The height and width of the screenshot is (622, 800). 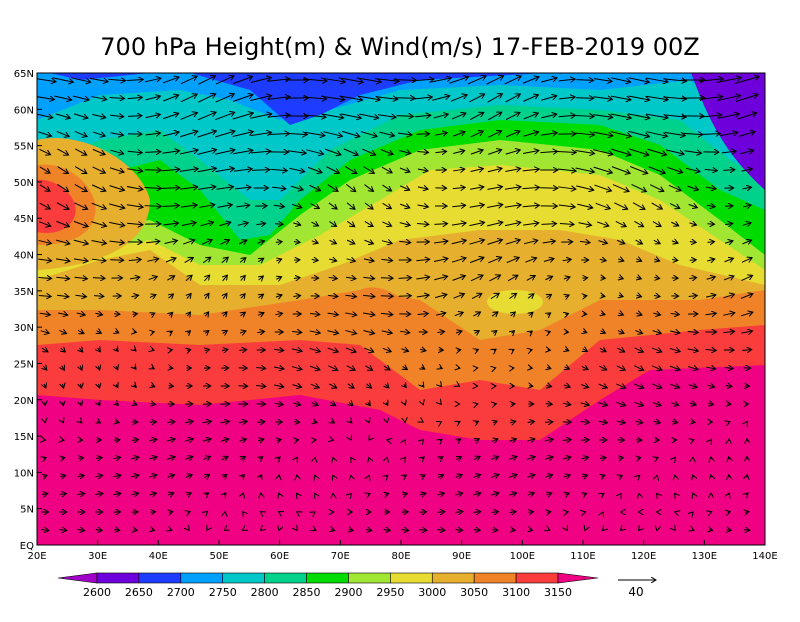 I want to click on colorbar-label: 2700, so click(x=181, y=592).